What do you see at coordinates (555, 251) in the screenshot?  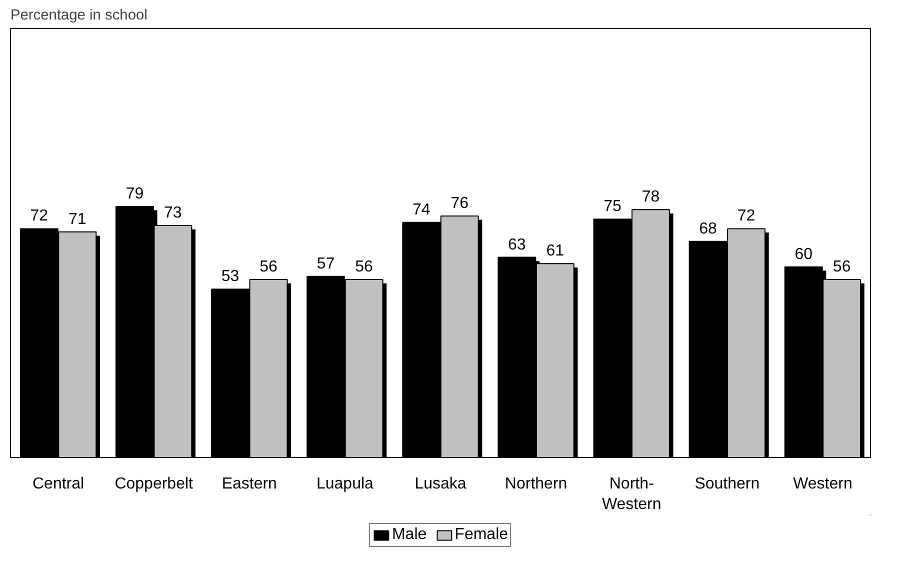 I see `data-label: 61` at bounding box center [555, 251].